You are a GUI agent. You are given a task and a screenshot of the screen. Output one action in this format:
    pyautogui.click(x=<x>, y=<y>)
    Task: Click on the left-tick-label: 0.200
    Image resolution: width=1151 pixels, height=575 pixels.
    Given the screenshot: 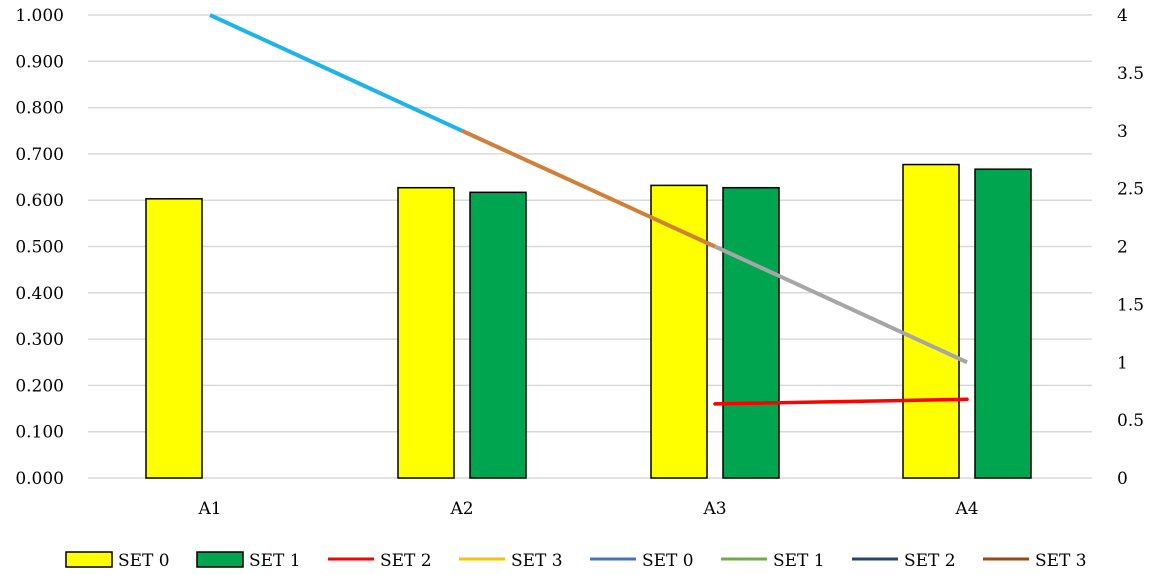 What is the action you would take?
    pyautogui.click(x=39, y=386)
    